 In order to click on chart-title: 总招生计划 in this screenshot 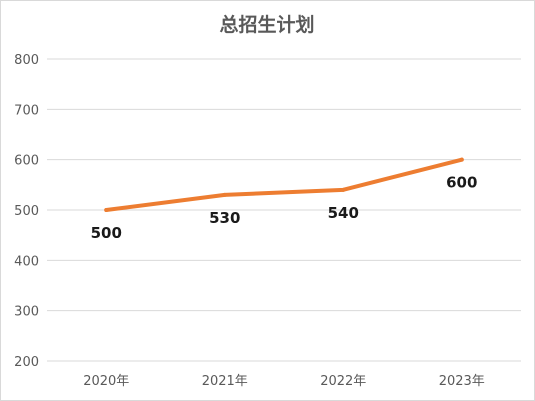, I will do `click(266, 24)`.